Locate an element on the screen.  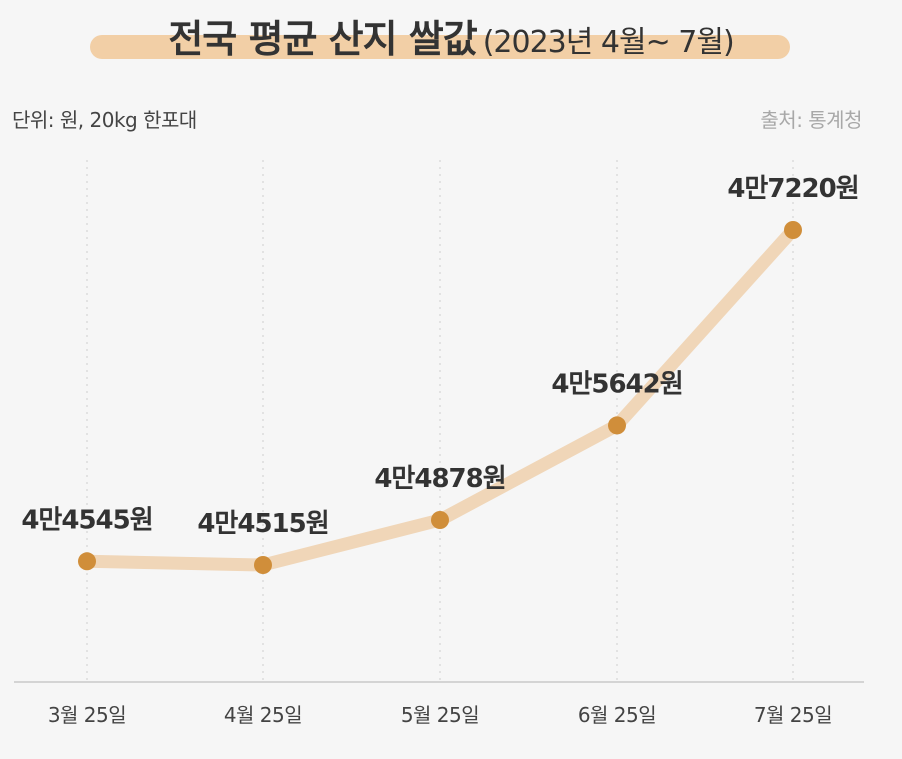
title-highlight-bar is located at coordinates (440, 47).